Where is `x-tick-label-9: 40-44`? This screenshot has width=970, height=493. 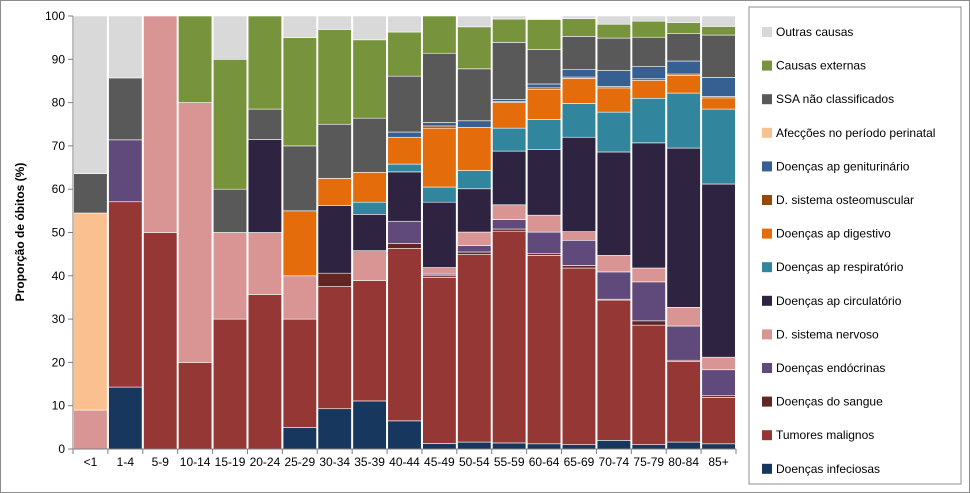
x-tick-label-9: 40-44 is located at coordinates (404, 462).